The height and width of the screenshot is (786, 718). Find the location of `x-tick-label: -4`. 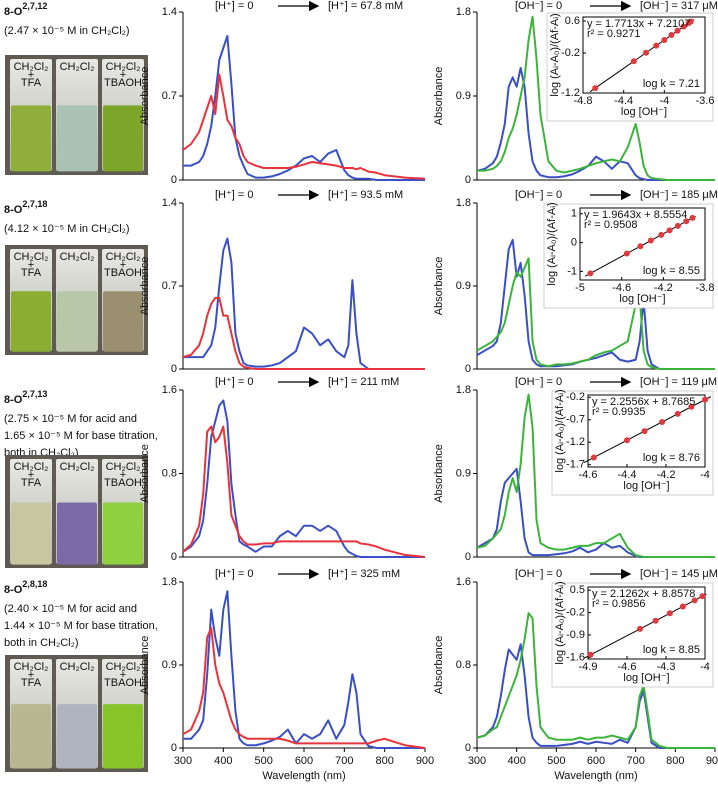

x-tick-label: -4 is located at coordinates (705, 475).